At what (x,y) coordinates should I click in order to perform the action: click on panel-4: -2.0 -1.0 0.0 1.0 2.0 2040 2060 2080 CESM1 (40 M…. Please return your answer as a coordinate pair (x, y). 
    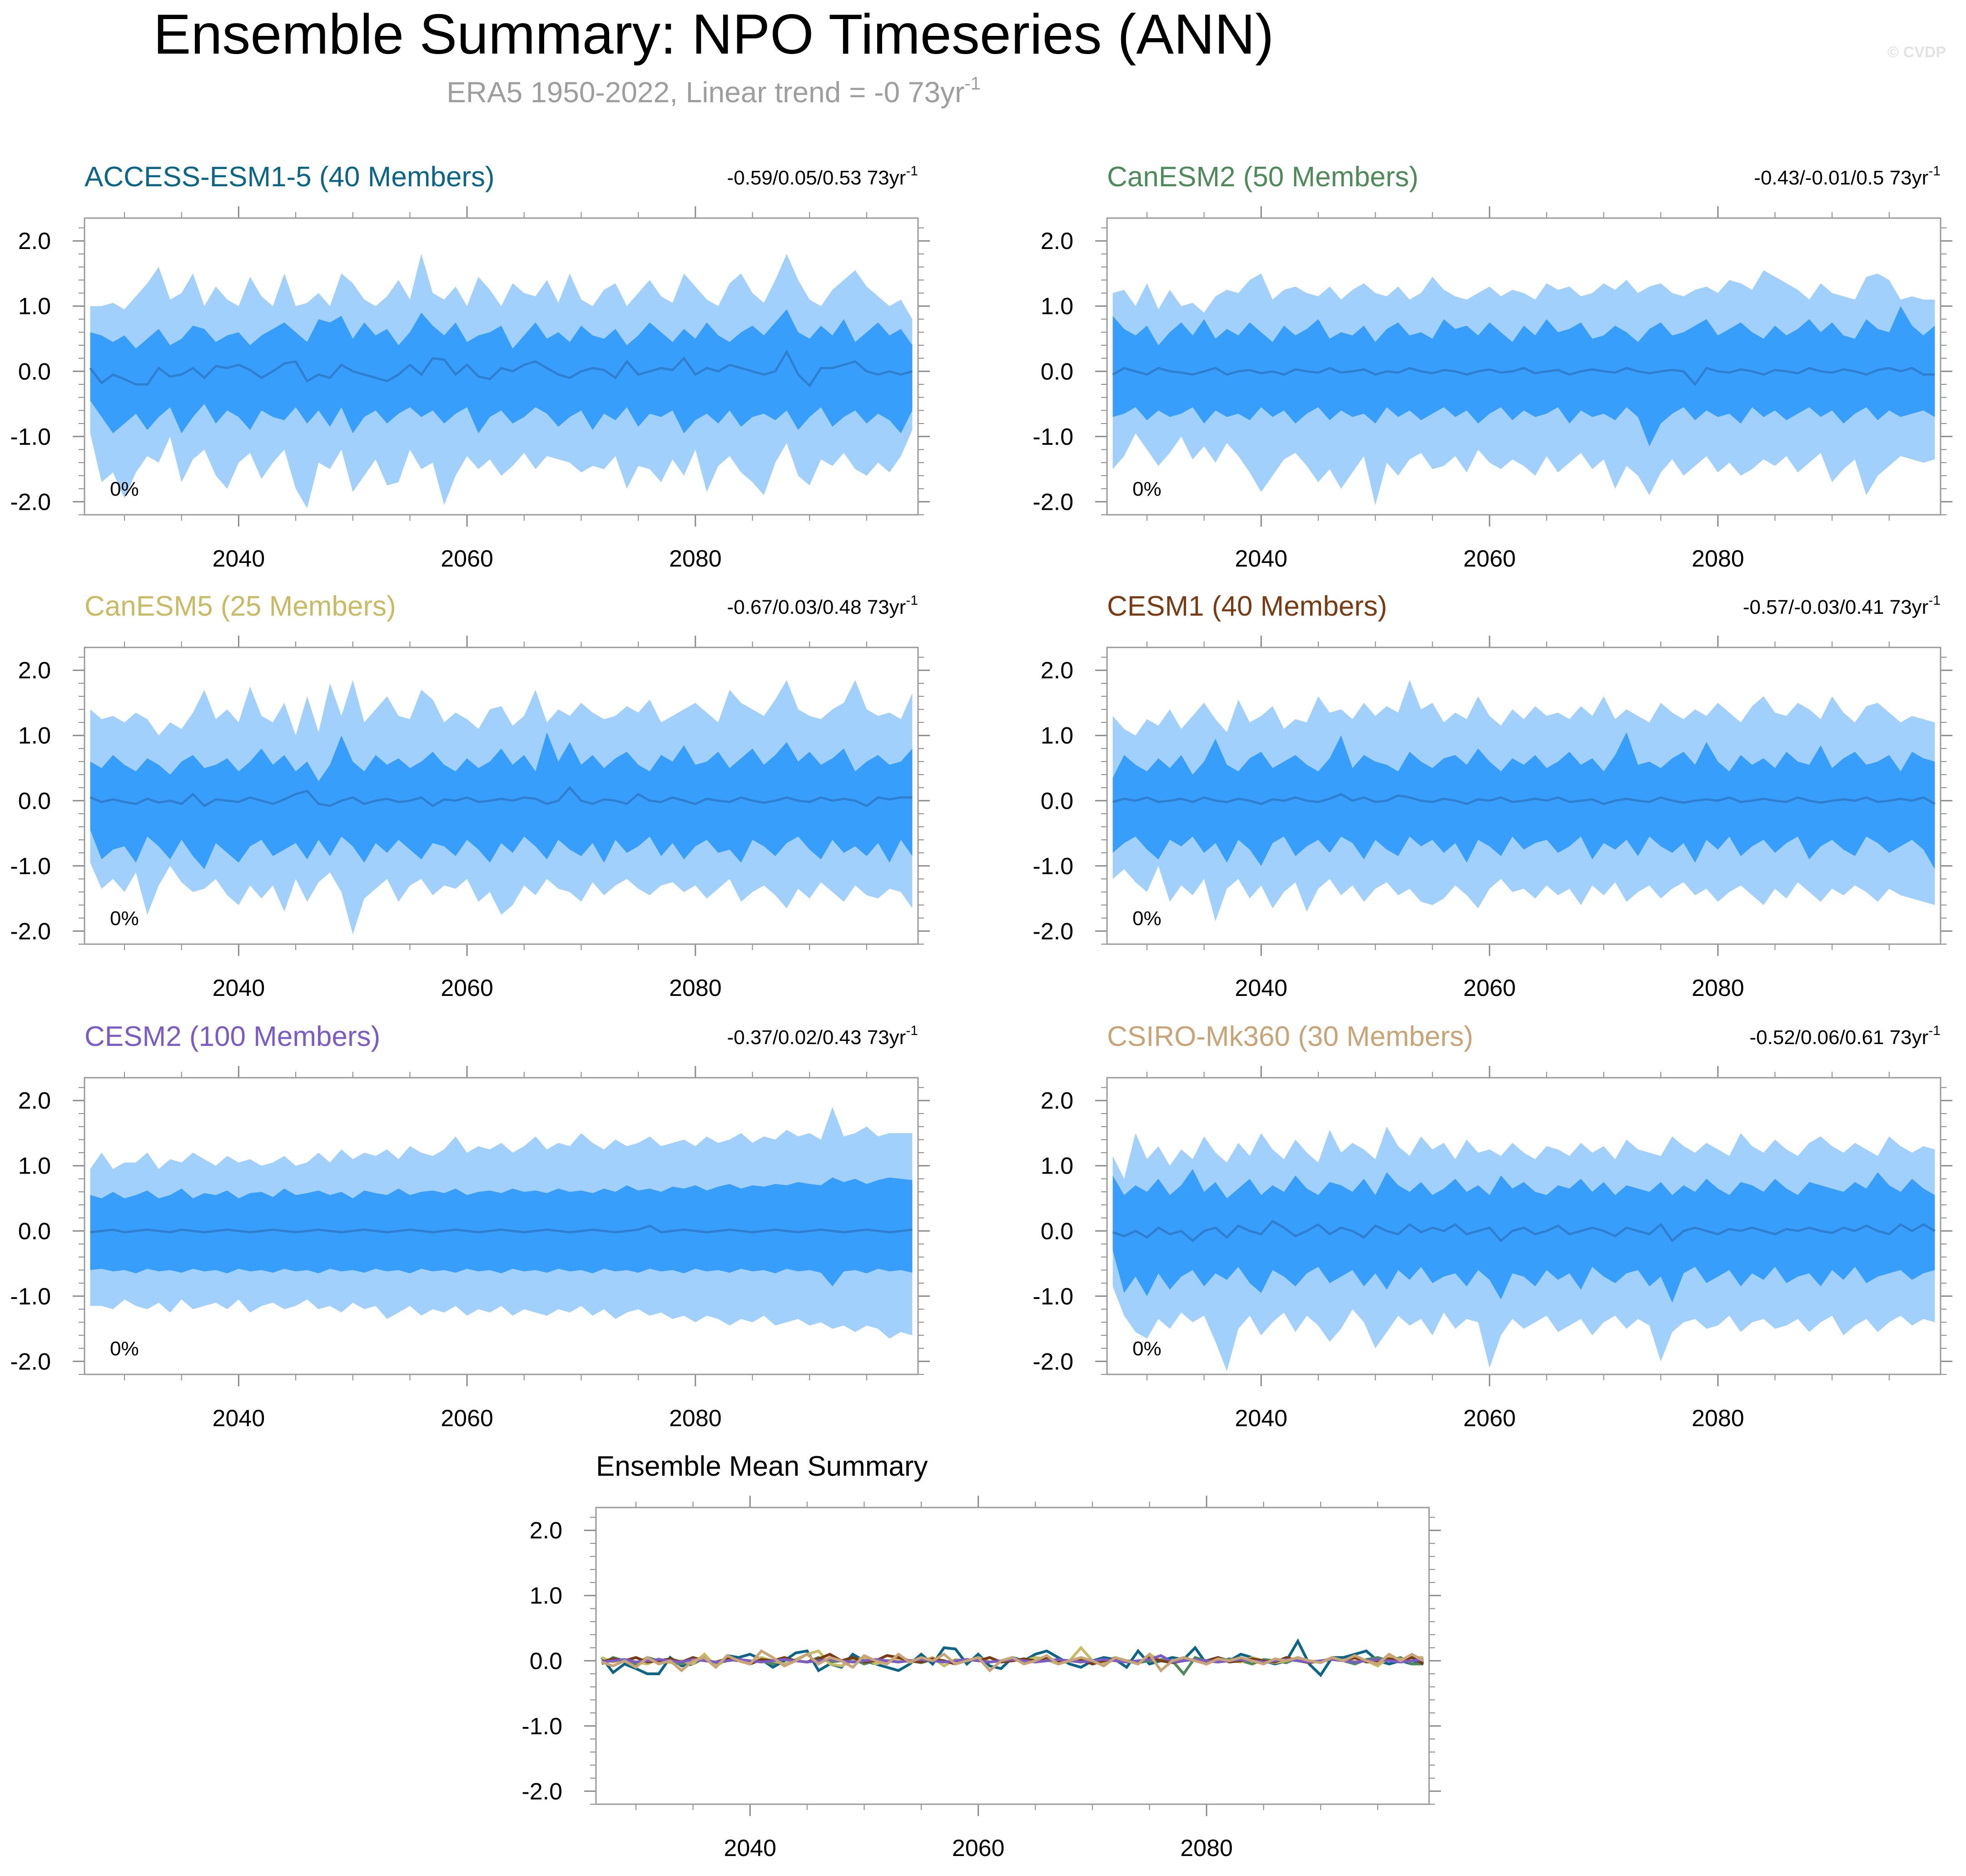
    Looking at the image, I should click on (1492, 796).